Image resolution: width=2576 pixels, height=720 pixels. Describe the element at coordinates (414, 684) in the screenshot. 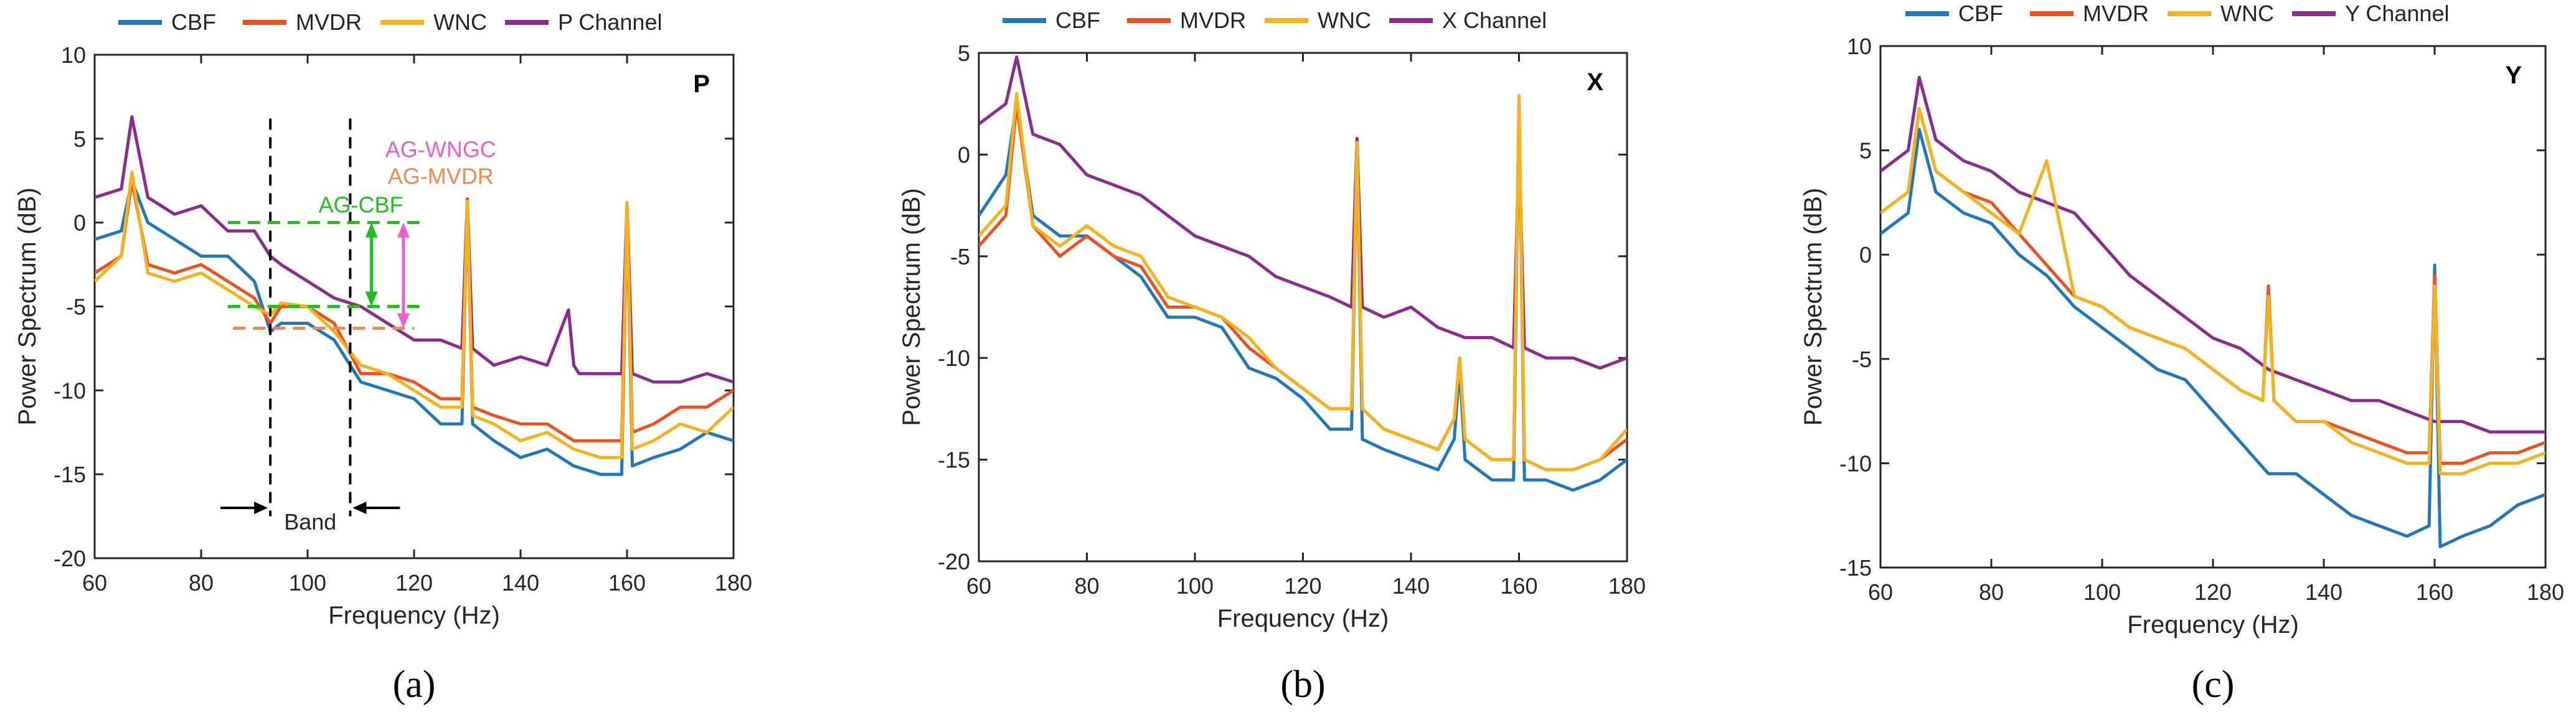

I see `panel-caption: (a)` at that location.